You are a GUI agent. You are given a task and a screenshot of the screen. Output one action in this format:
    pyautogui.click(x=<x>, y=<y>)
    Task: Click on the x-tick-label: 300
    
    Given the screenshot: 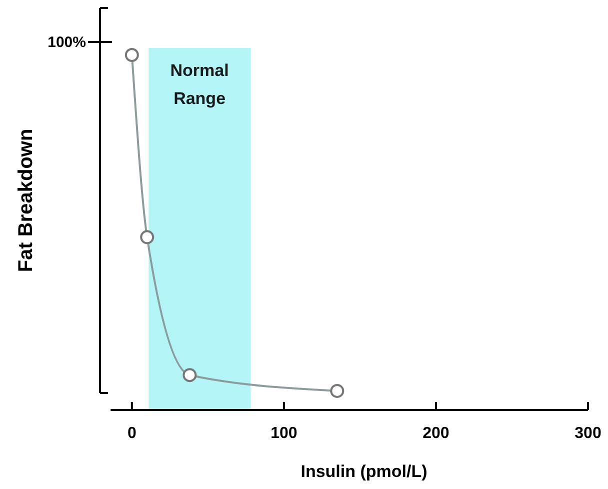 What is the action you would take?
    pyautogui.click(x=588, y=433)
    